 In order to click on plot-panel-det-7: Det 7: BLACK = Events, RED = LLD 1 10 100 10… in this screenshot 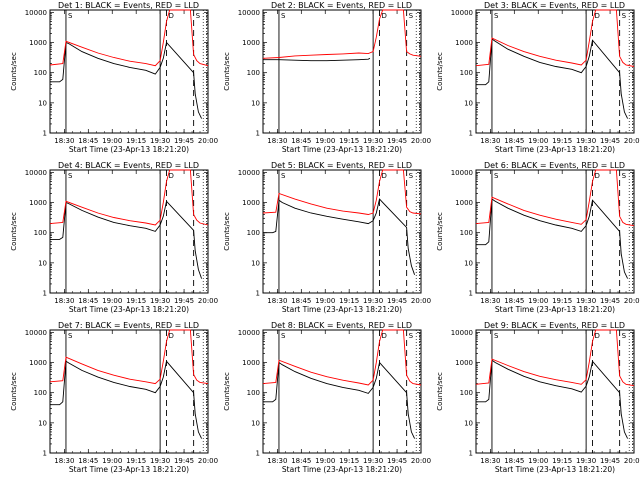, I will do `click(114, 397)`.